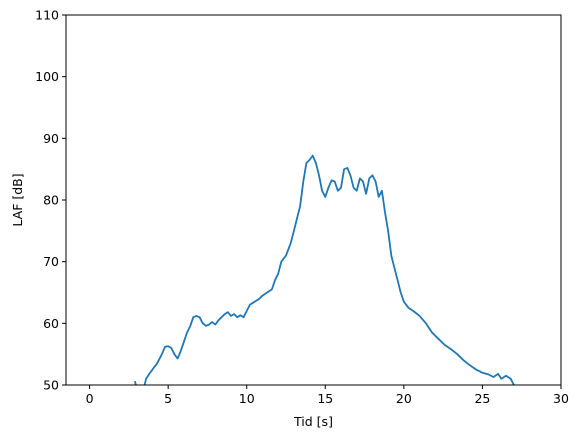 This screenshot has height=438, width=580. What do you see at coordinates (51, 261) in the screenshot?
I see `y-tick-label: 70` at bounding box center [51, 261].